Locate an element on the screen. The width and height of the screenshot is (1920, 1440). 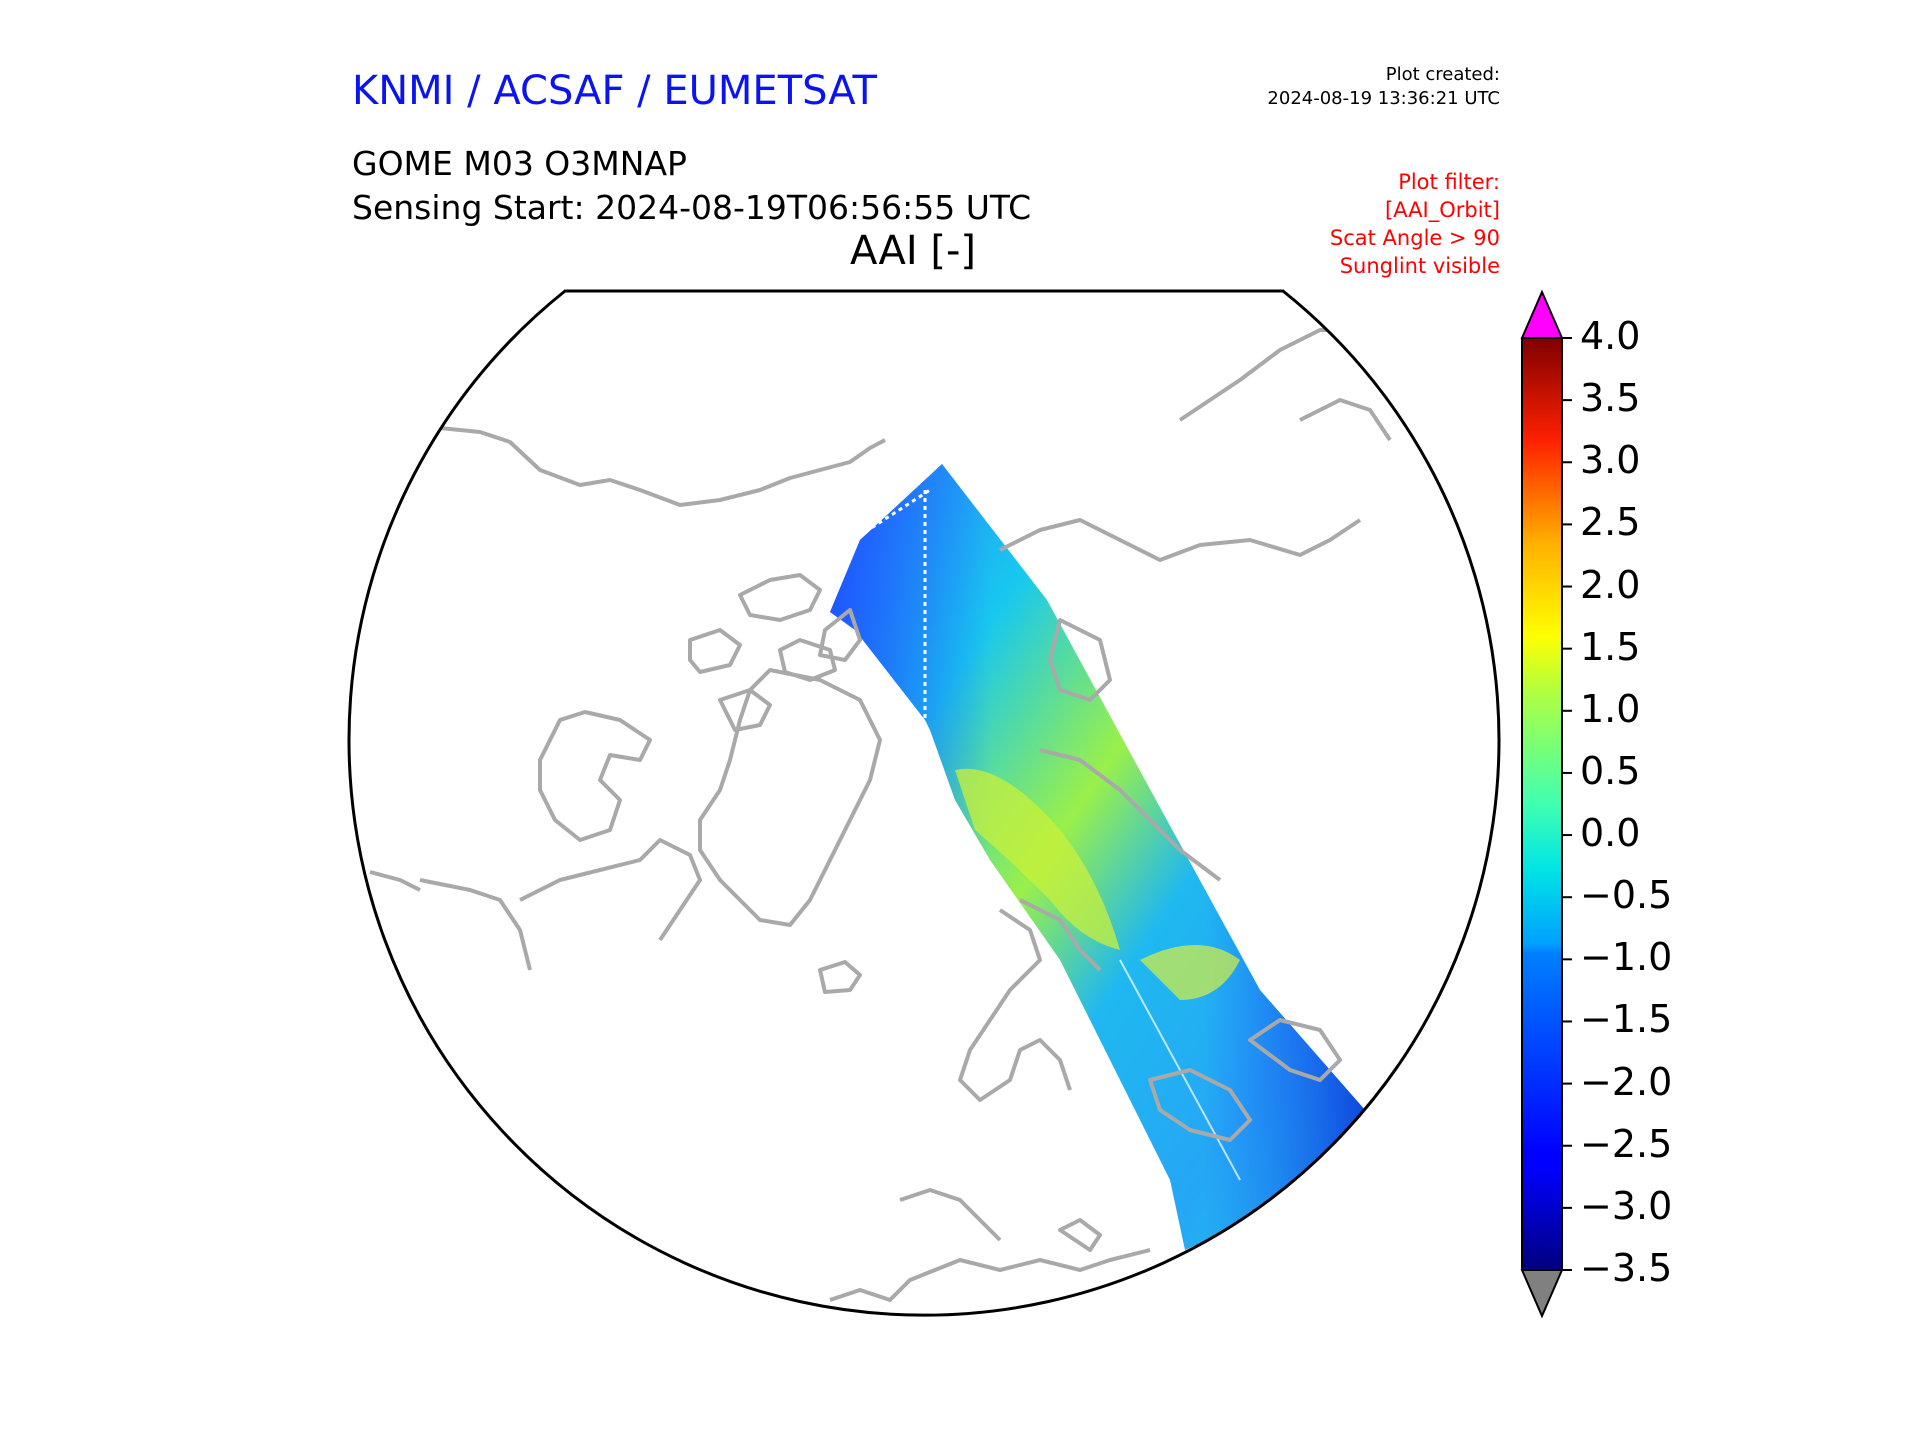
colorbar-tick-label: −0.5 is located at coordinates (1626, 895).